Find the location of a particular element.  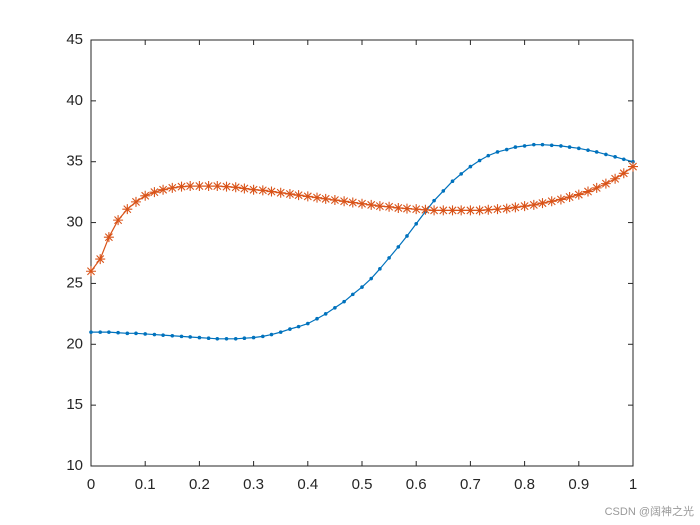

y-tick-label: 15 is located at coordinates (74, 404).